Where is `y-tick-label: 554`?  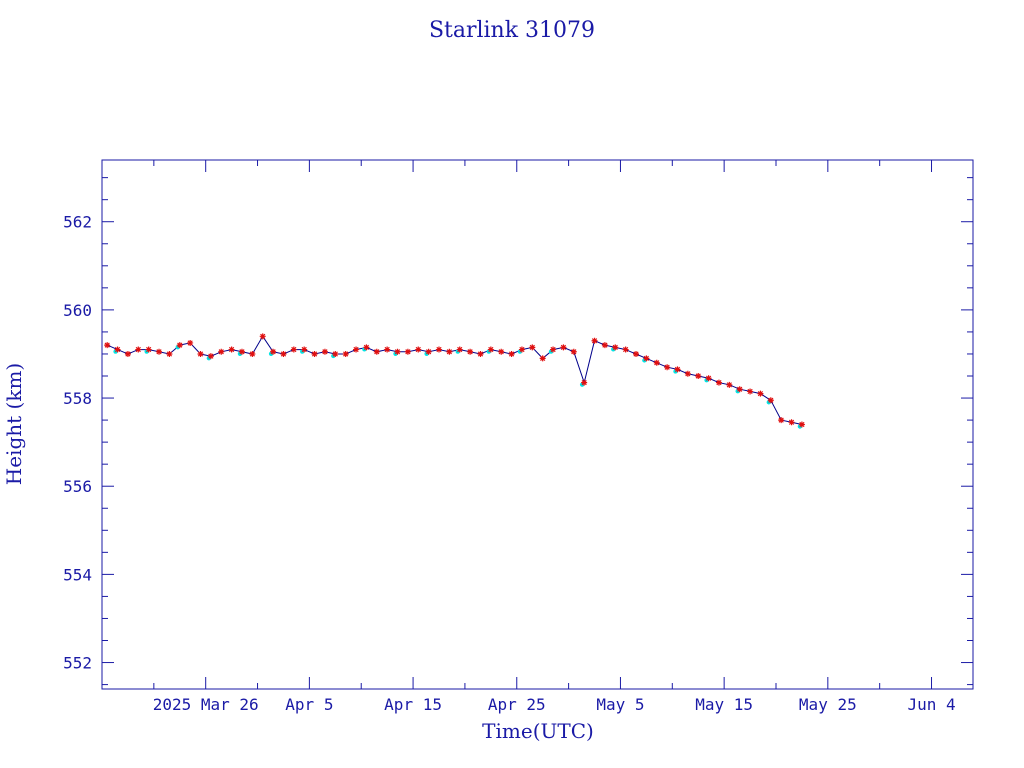
y-tick-label: 554 is located at coordinates (77, 574).